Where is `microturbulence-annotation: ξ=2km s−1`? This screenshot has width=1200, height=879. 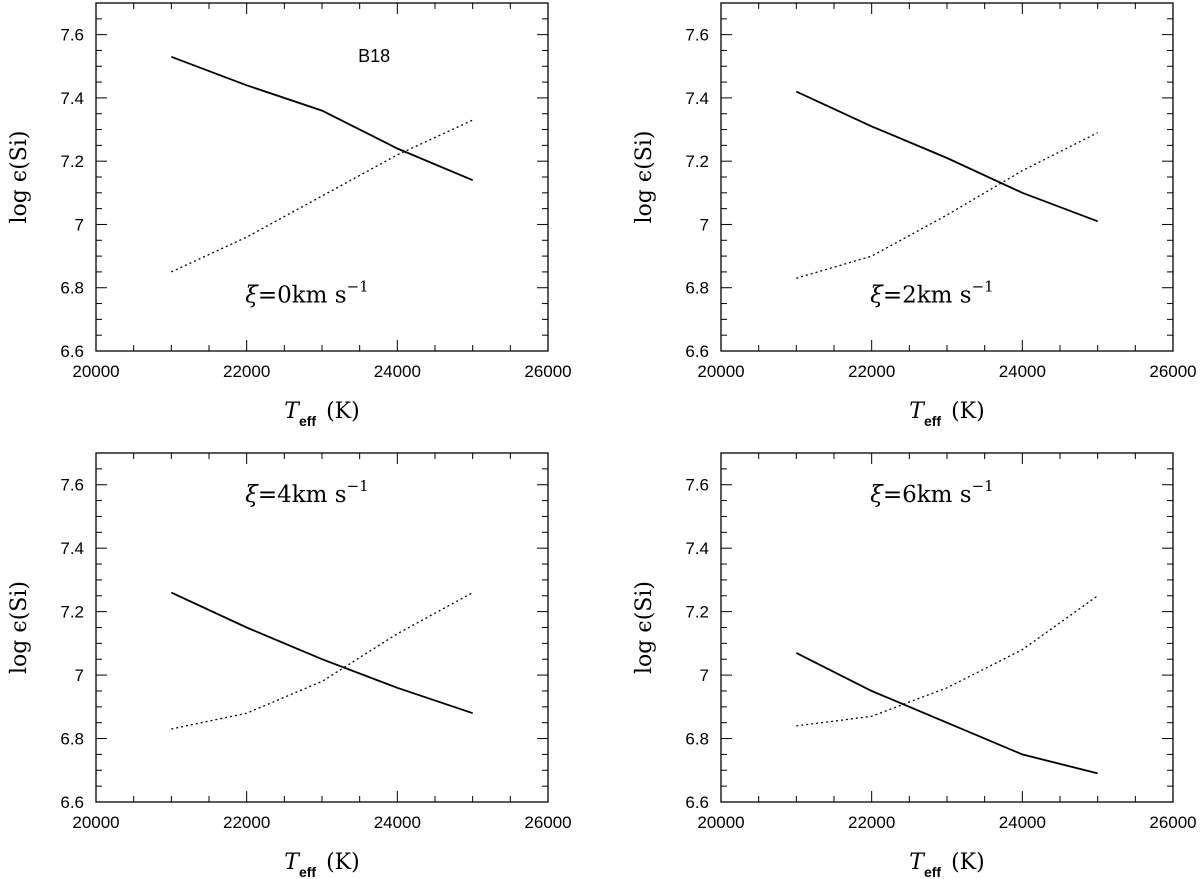 microturbulence-annotation: ξ=2km s−1 is located at coordinates (932, 292).